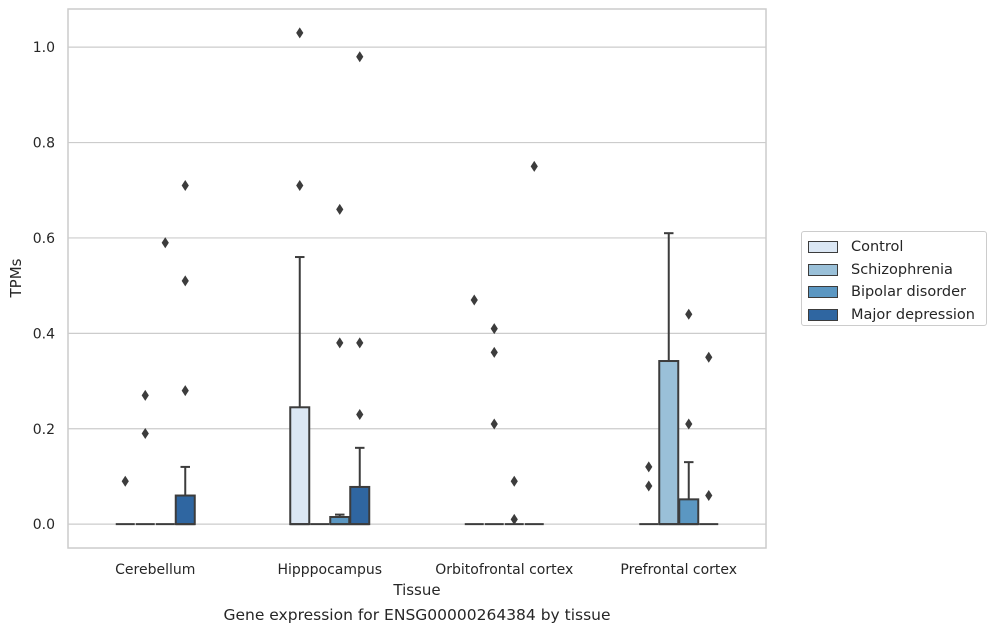  What do you see at coordinates (155, 570) in the screenshot?
I see `x-tick-label: Cerebellum` at bounding box center [155, 570].